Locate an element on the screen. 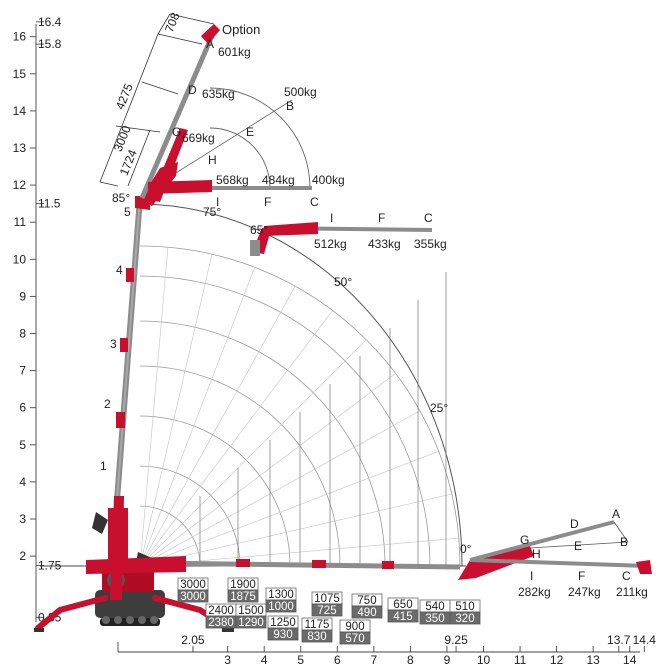 This screenshot has height=668, width=662. load-value-top: 2400 is located at coordinates (221, 611).